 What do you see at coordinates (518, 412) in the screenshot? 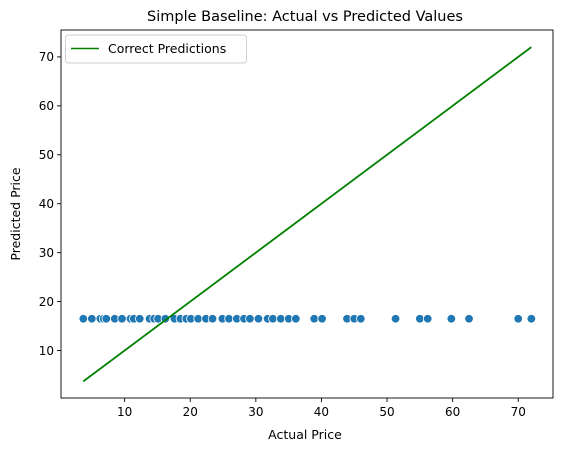
I see `x-tick-label: 70` at bounding box center [518, 412].